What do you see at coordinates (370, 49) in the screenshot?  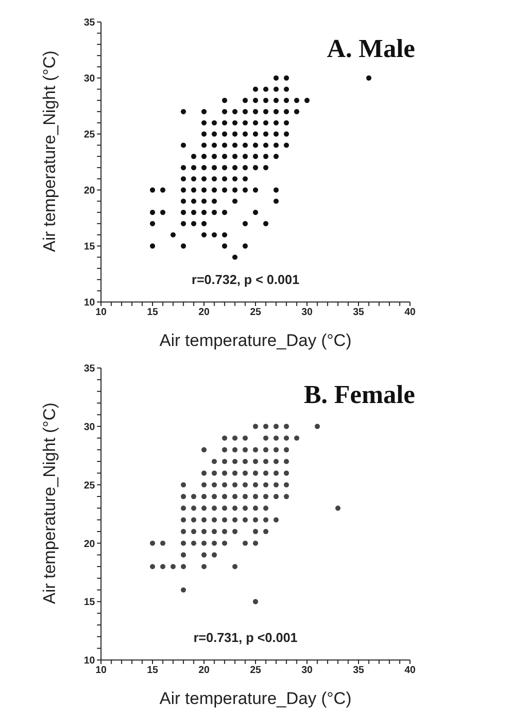 I see `text: A. Male` at bounding box center [370, 49].